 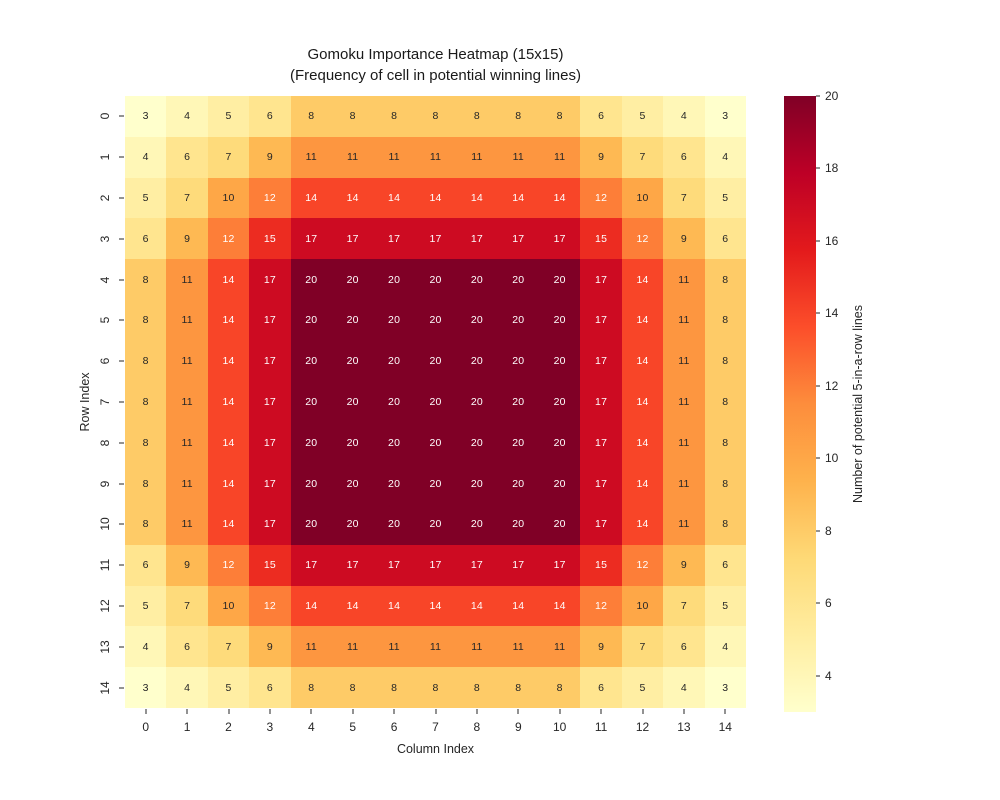 What do you see at coordinates (187, 687) in the screenshot?
I see `heatmap-cell: 4` at bounding box center [187, 687].